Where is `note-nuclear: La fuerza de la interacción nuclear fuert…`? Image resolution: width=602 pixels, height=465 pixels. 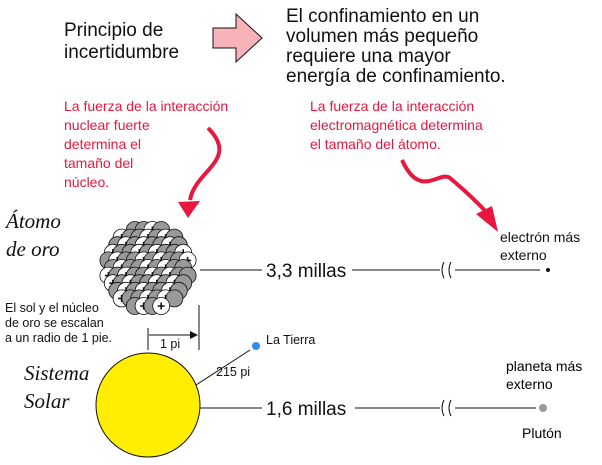
note-nuclear: La fuerza de la interacción nuclear fuert… is located at coordinates (146, 144).